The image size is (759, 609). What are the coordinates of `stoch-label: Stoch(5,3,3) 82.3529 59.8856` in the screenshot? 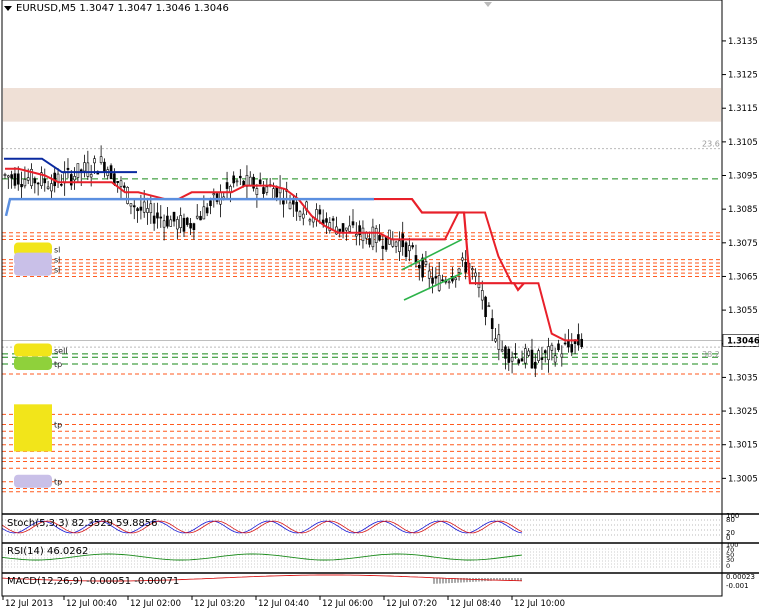 It's located at (82, 523).